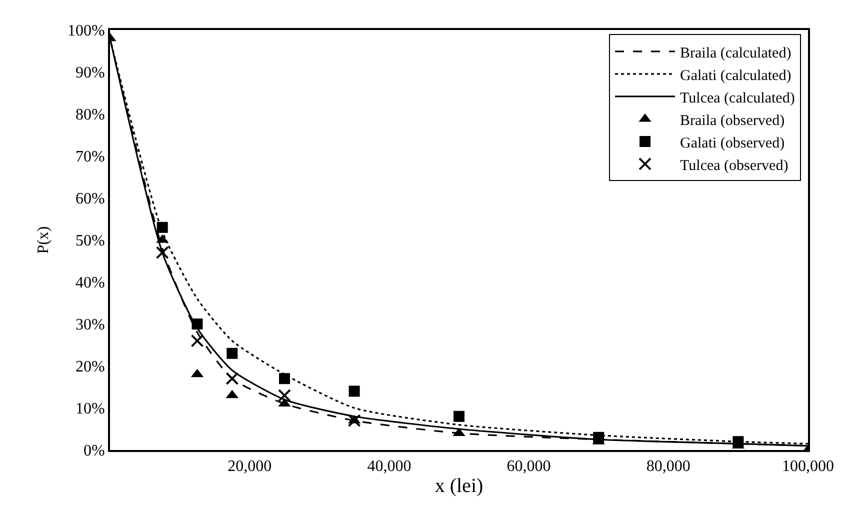  I want to click on y-tick-label: 10%, so click(90, 409).